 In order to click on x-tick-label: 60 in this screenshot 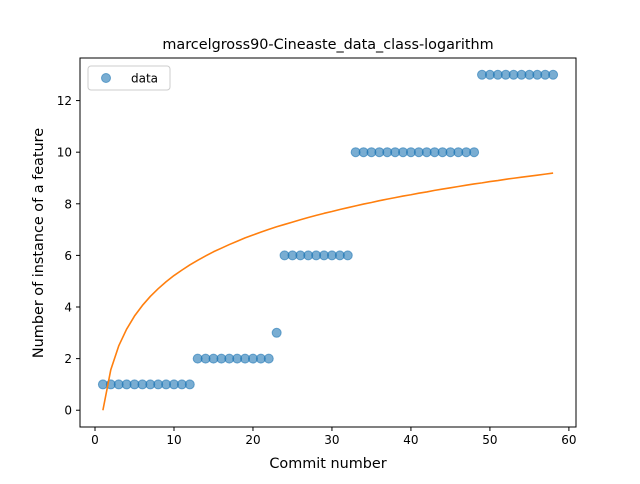, I will do `click(568, 440)`.